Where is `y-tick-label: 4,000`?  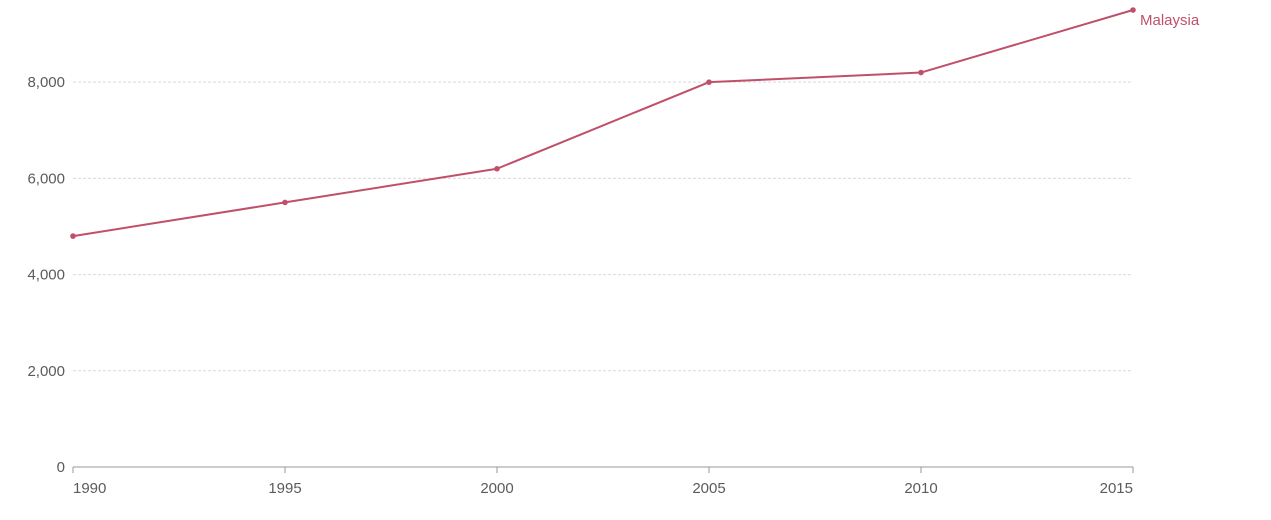 y-tick-label: 4,000 is located at coordinates (46, 275).